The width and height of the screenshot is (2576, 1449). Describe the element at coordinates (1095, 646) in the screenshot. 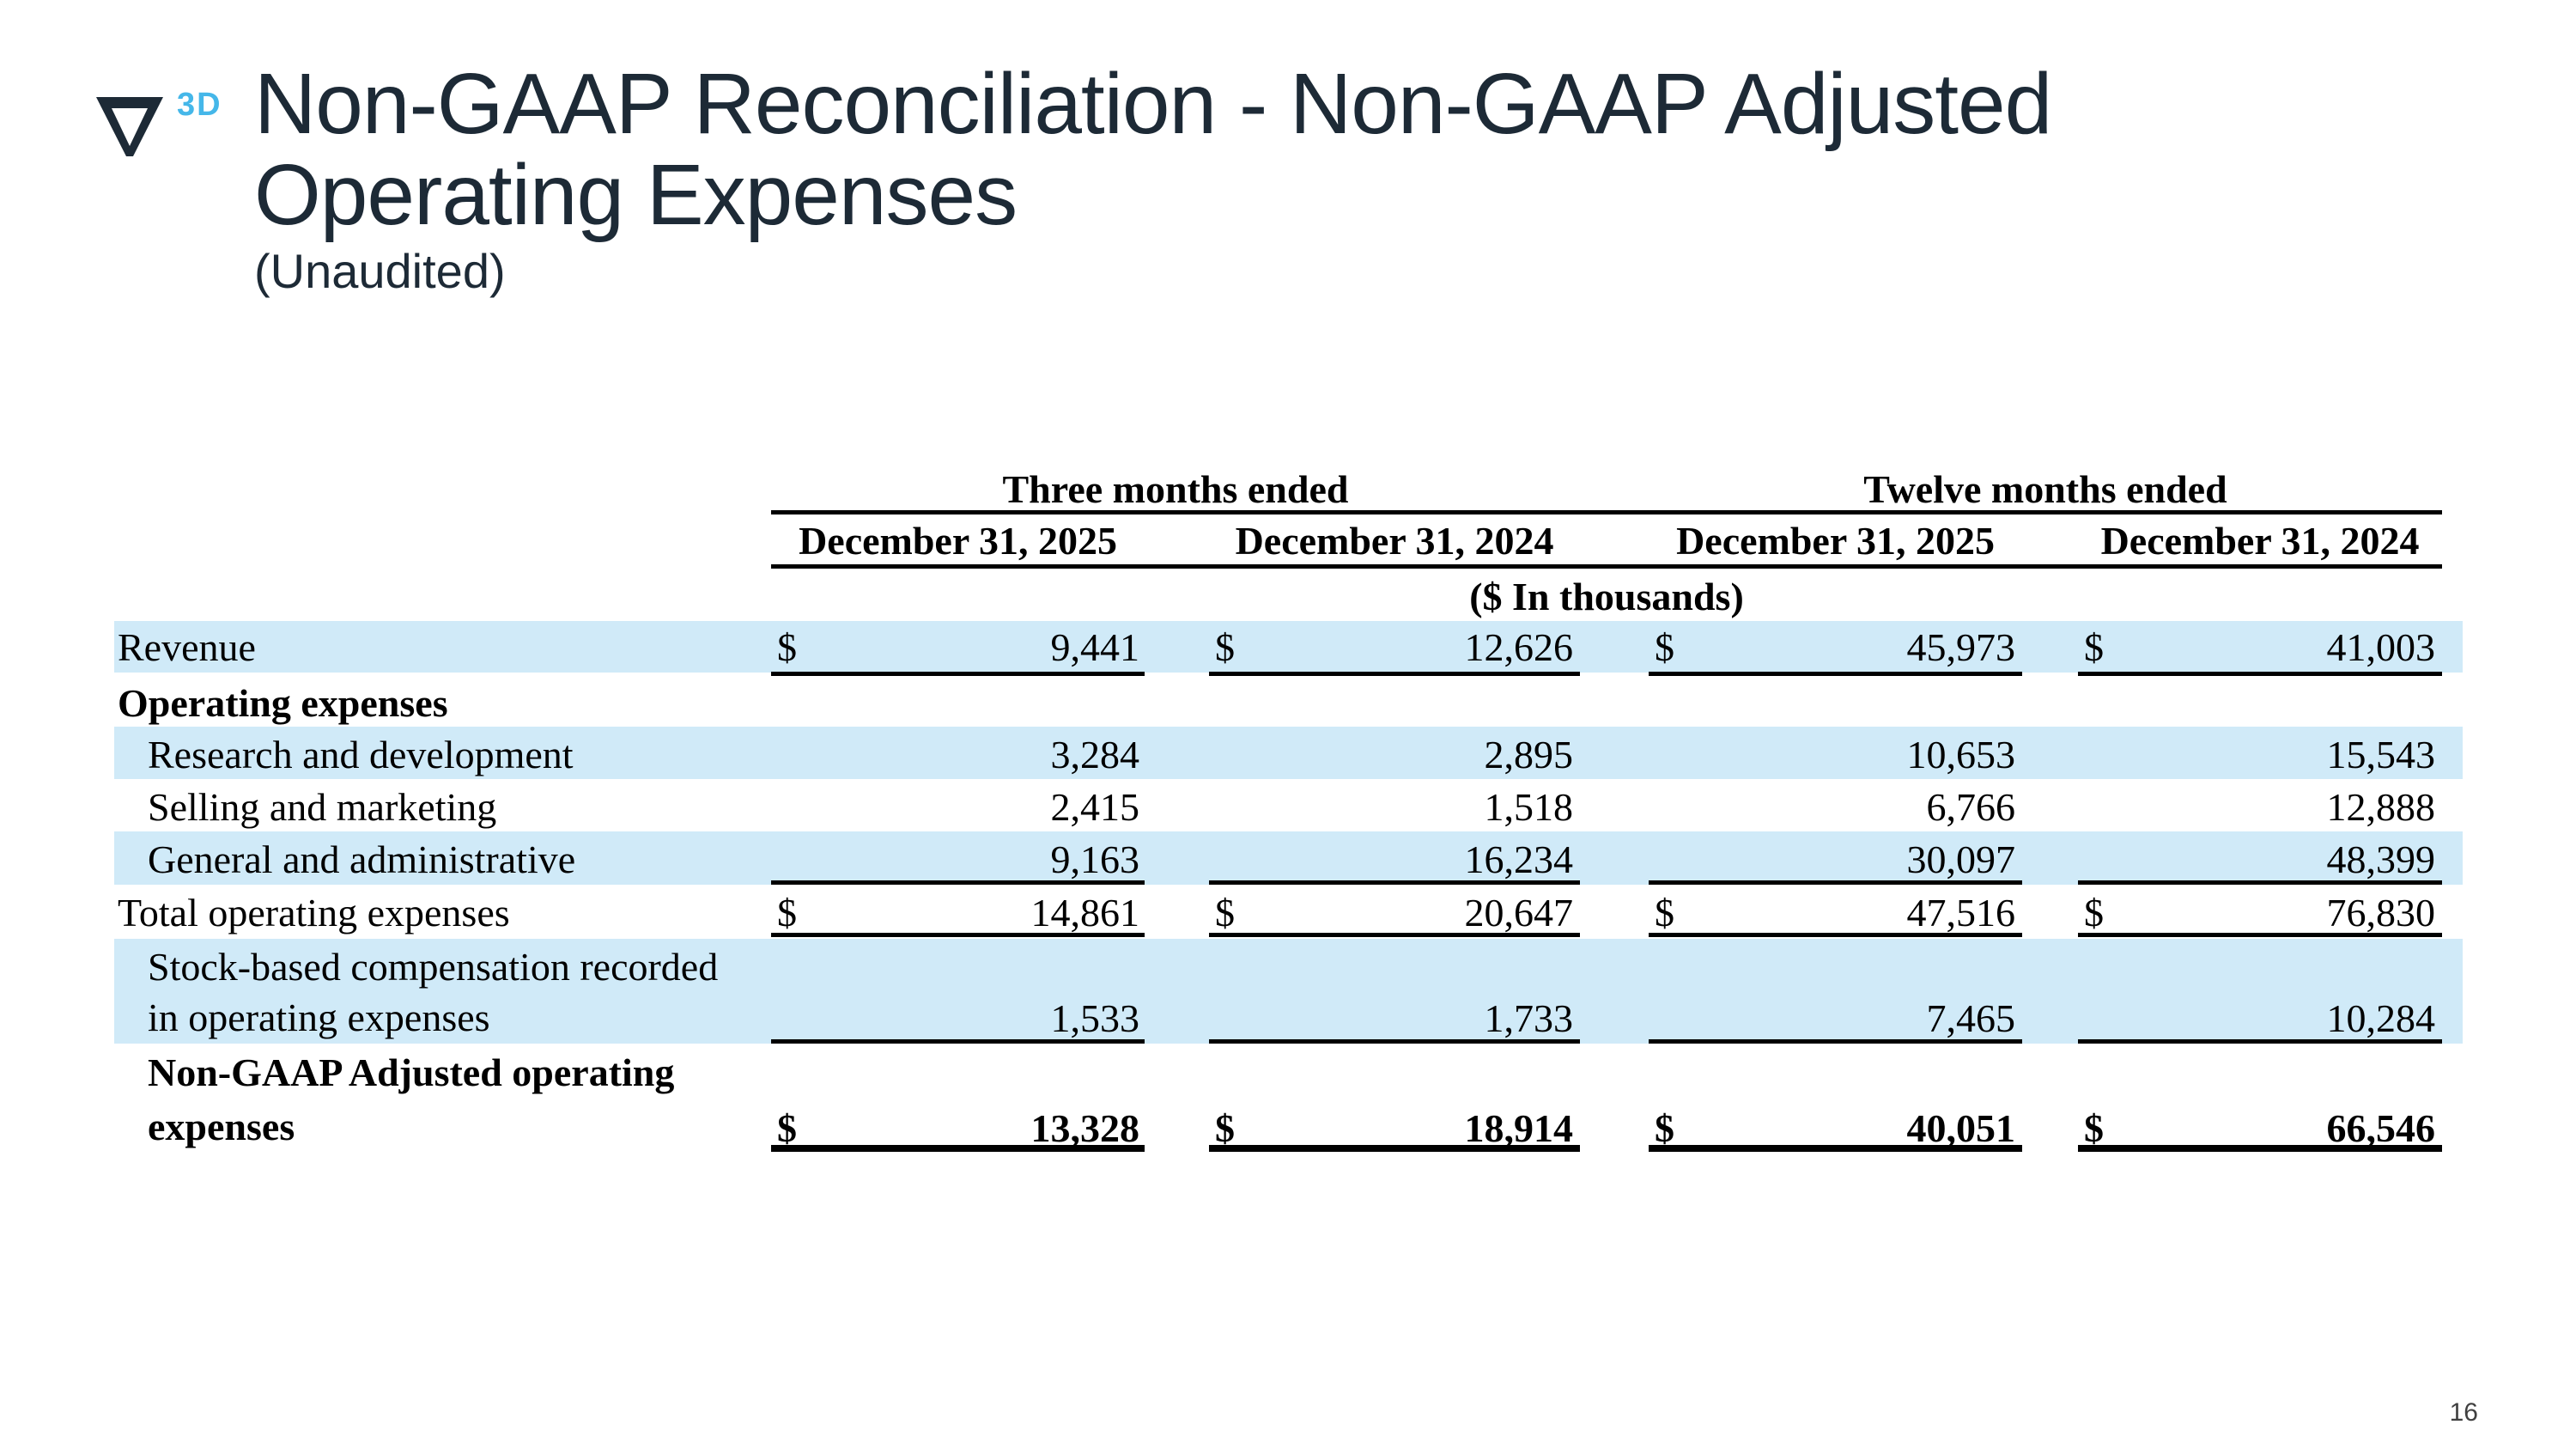

I see `cell-revenue-q-2025: 9,441` at that location.